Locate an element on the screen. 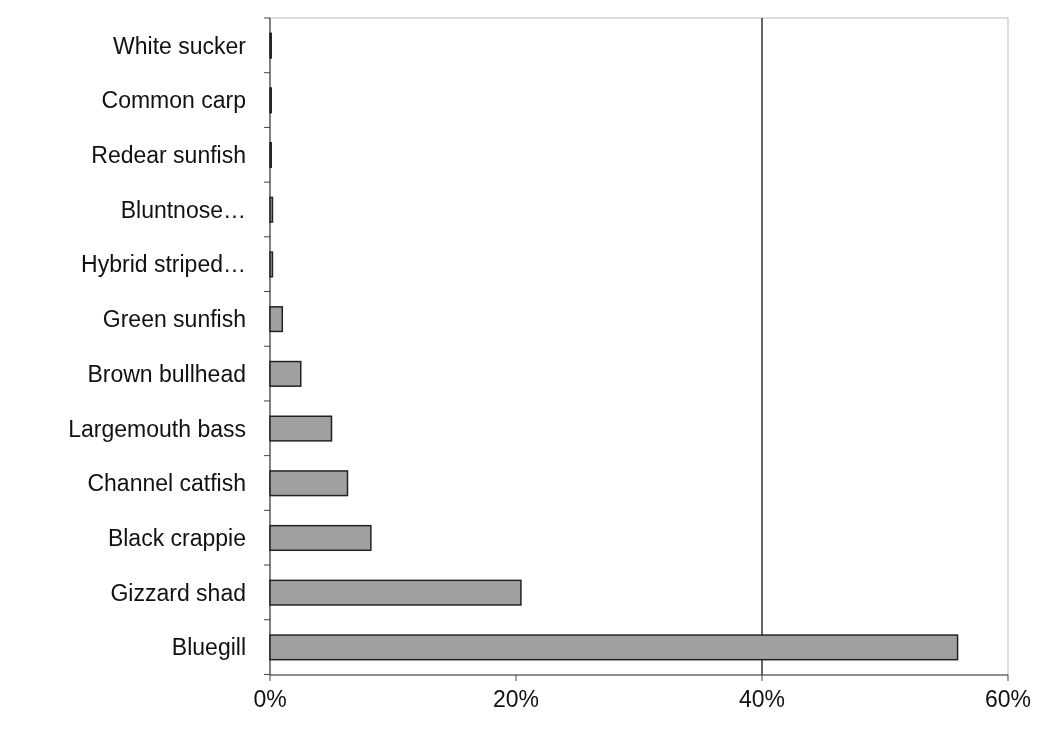  x-tick-label: 60% is located at coordinates (1008, 699).